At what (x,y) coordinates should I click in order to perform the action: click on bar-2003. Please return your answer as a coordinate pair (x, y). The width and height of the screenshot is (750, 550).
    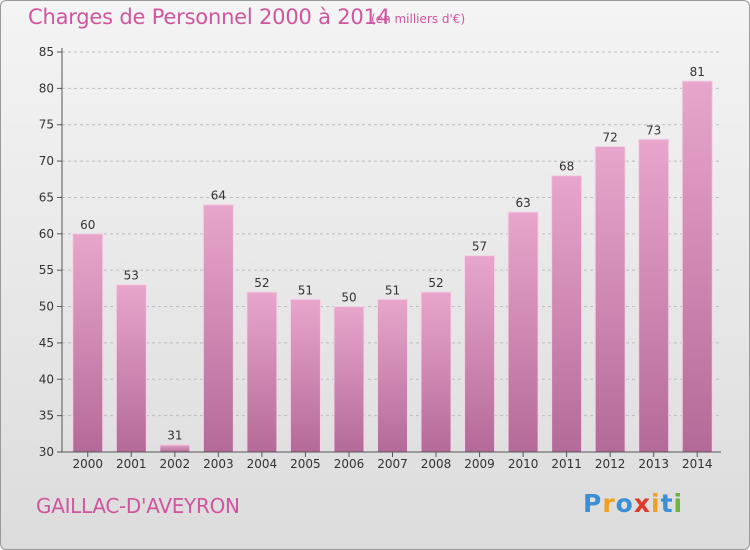
    Looking at the image, I should click on (218, 328).